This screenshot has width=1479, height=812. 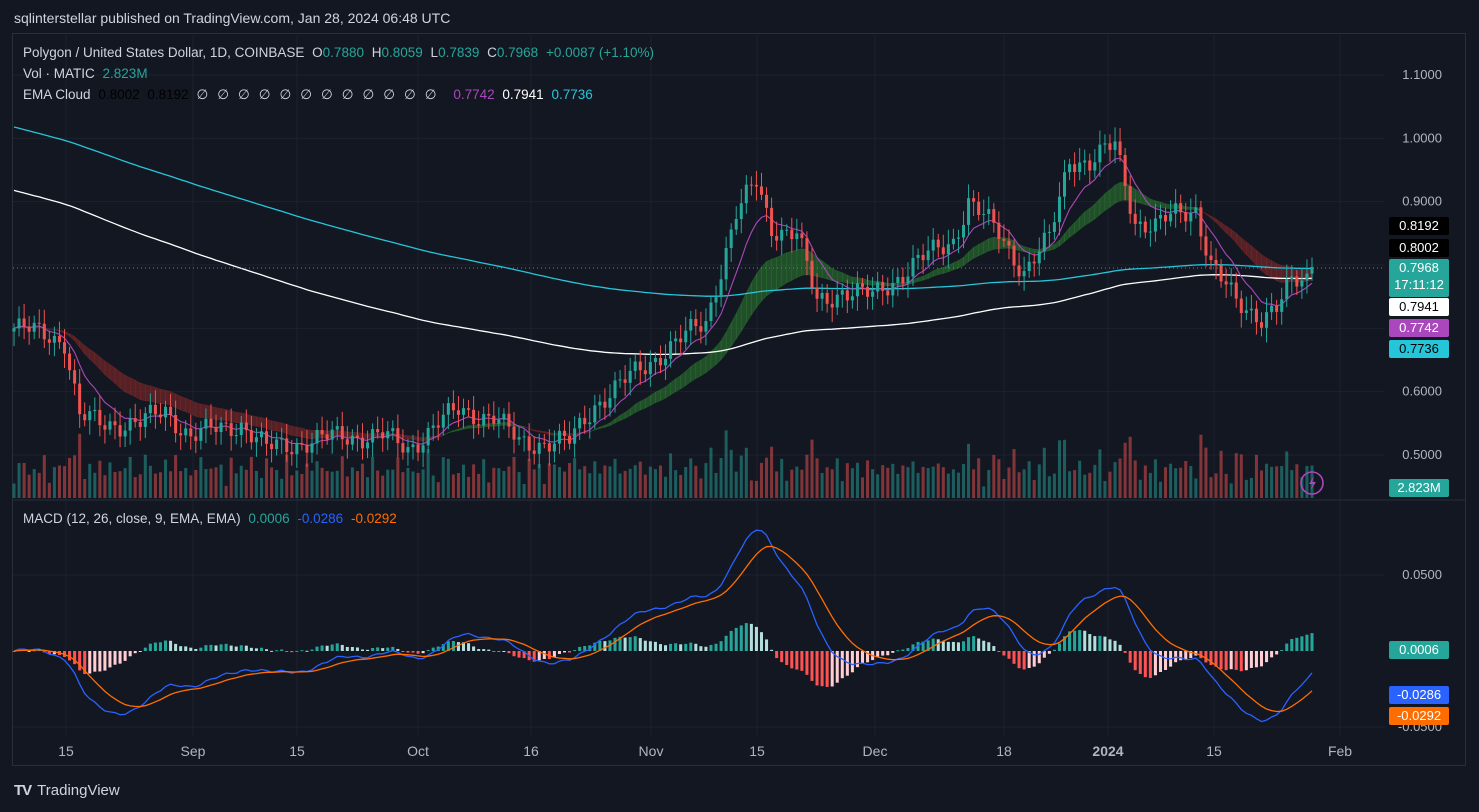 I want to click on time-tick-label: Feb, so click(x=1340, y=751).